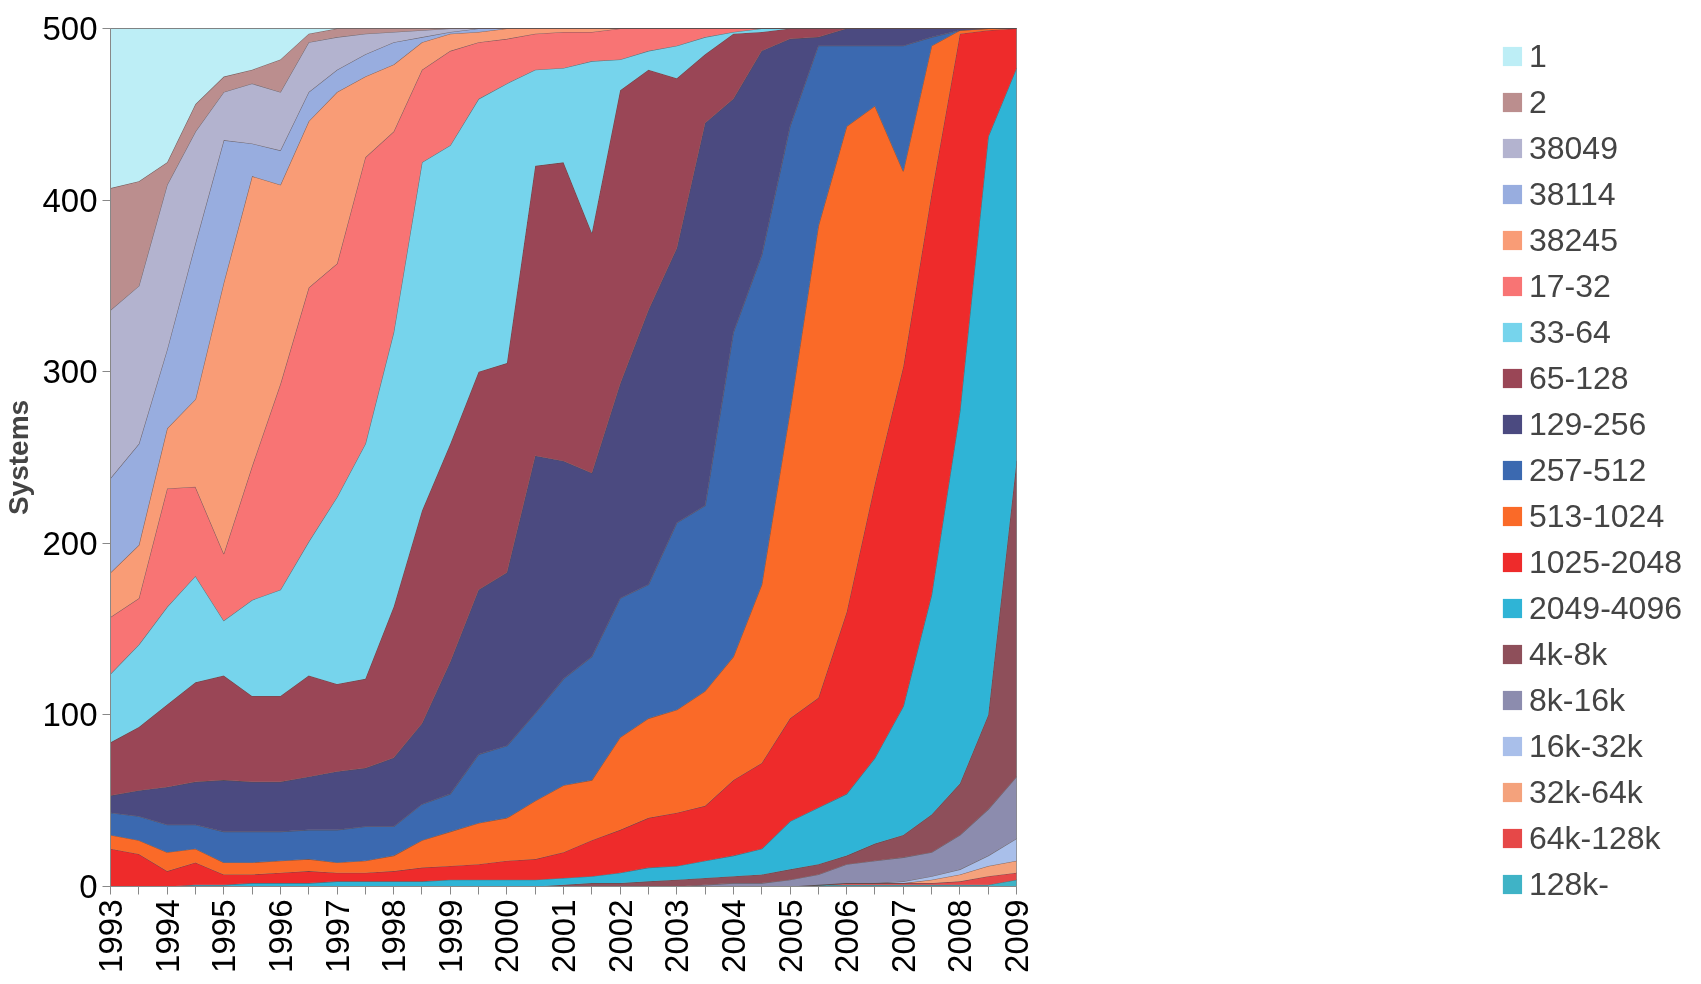 Image resolution: width=1701 pixels, height=984 pixels. What do you see at coordinates (1573, 148) in the screenshot?
I see `legend-label: 38049` at bounding box center [1573, 148].